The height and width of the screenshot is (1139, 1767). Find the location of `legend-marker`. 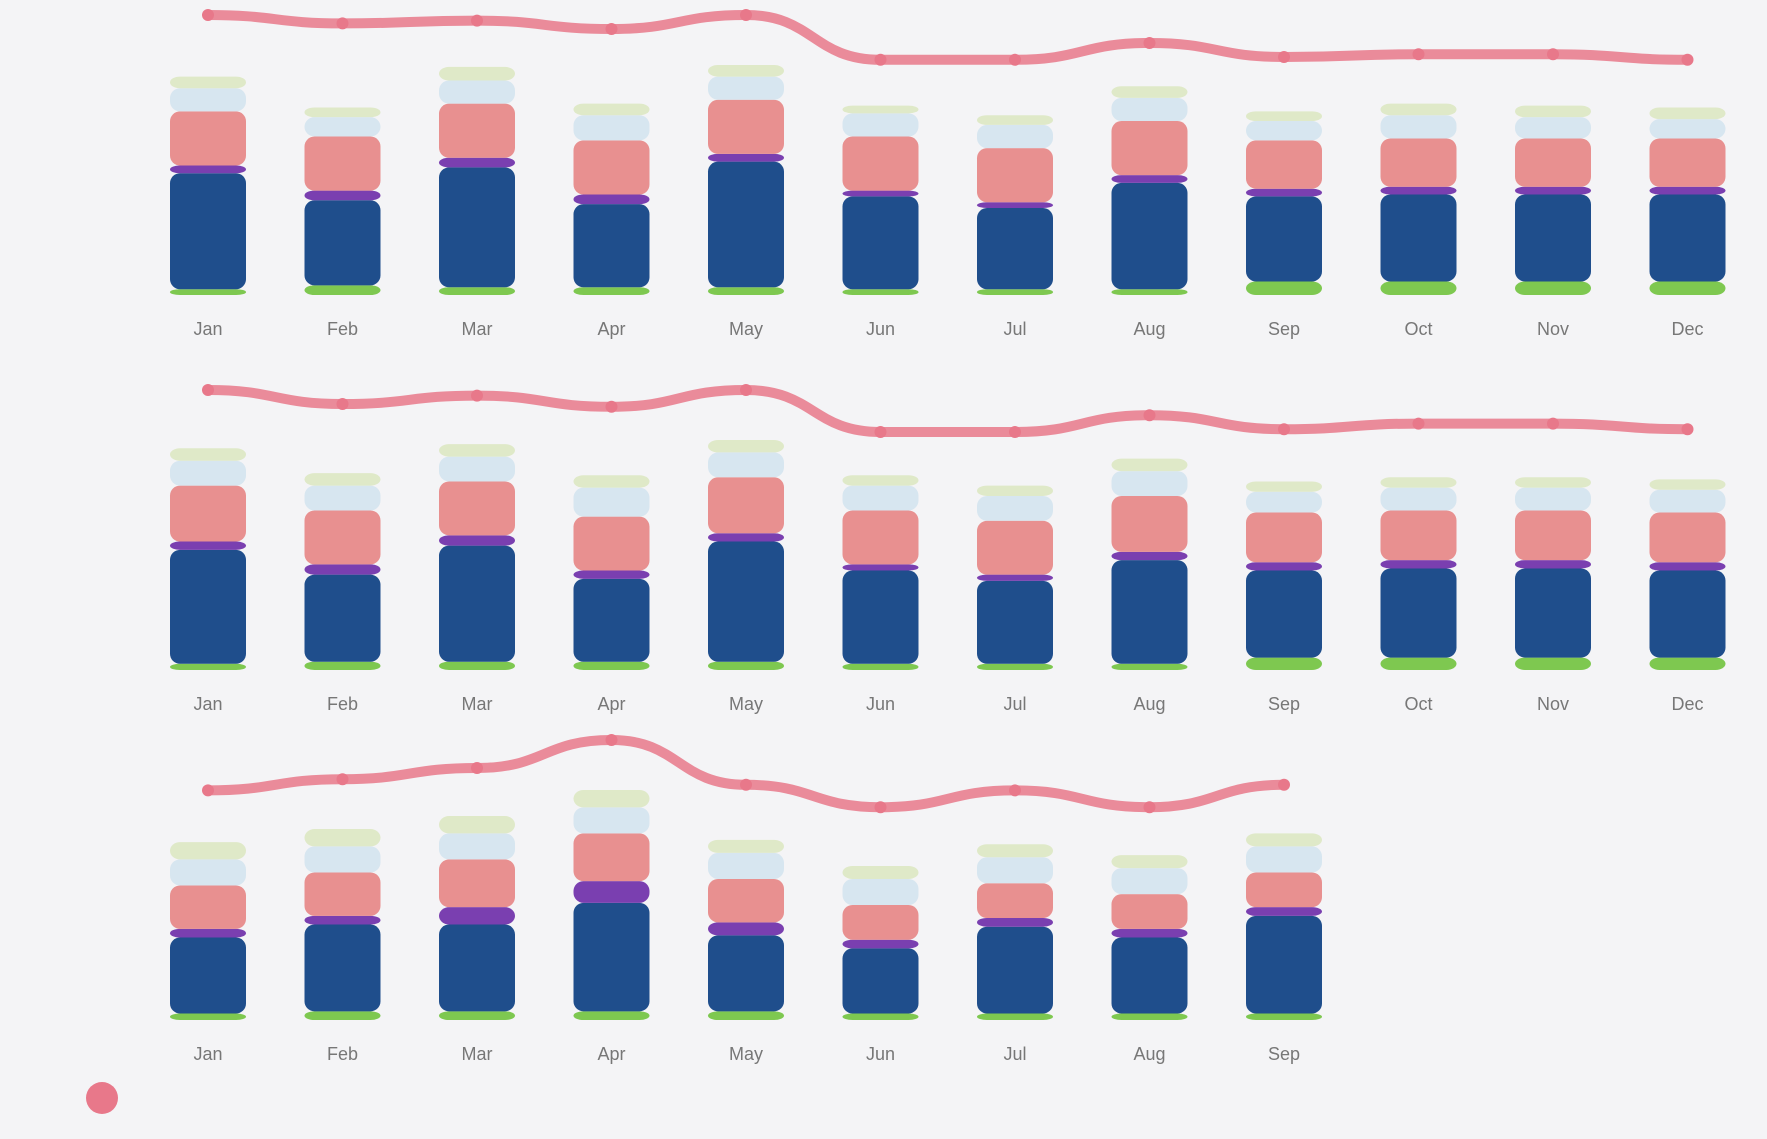

legend-marker is located at coordinates (102, 1098).